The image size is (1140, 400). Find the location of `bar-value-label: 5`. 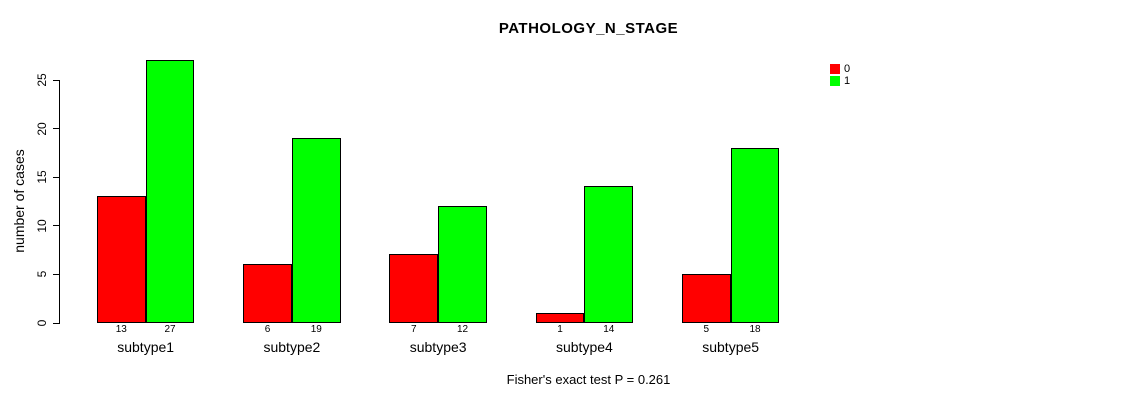

bar-value-label: 5 is located at coordinates (706, 329).